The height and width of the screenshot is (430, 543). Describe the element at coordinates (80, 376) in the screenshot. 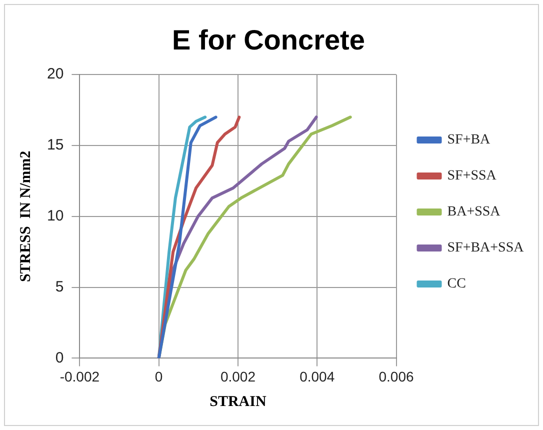

I see `x-tick-label: -0.002` at that location.